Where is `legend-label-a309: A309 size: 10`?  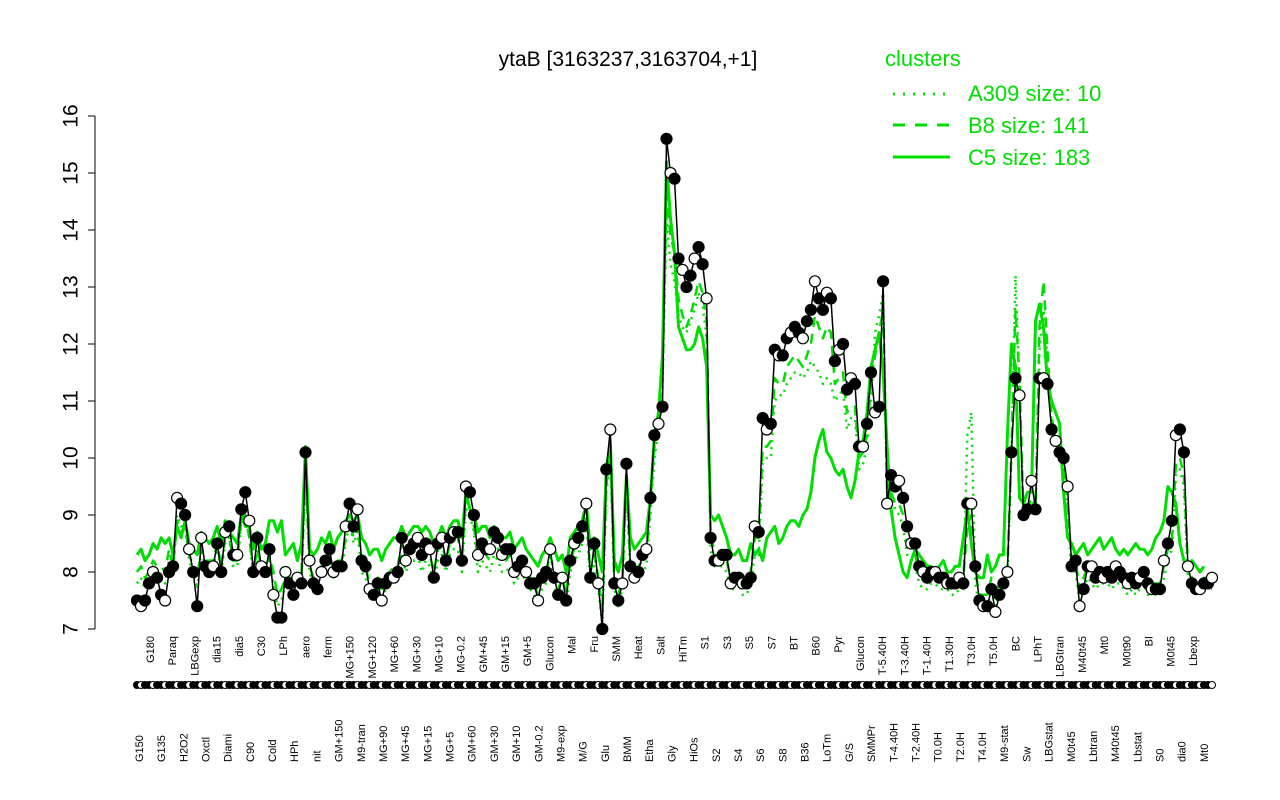 legend-label-a309: A309 size: 10 is located at coordinates (1034, 93).